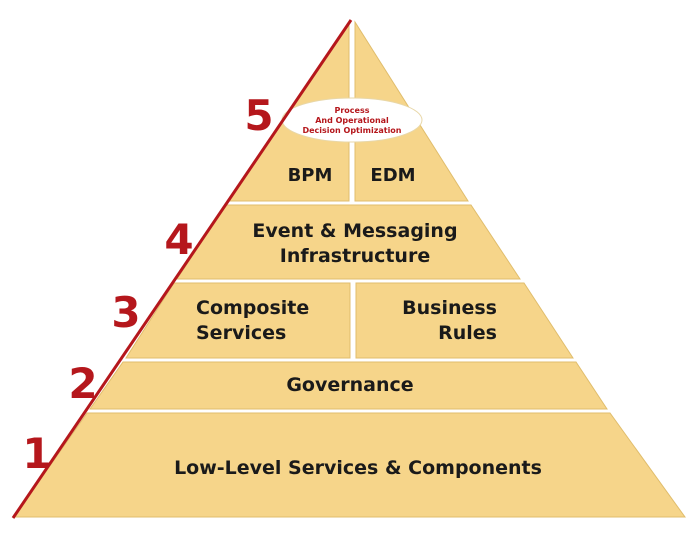  What do you see at coordinates (310, 175) in the screenshot?
I see `tier-5-left-label: BPM` at bounding box center [310, 175].